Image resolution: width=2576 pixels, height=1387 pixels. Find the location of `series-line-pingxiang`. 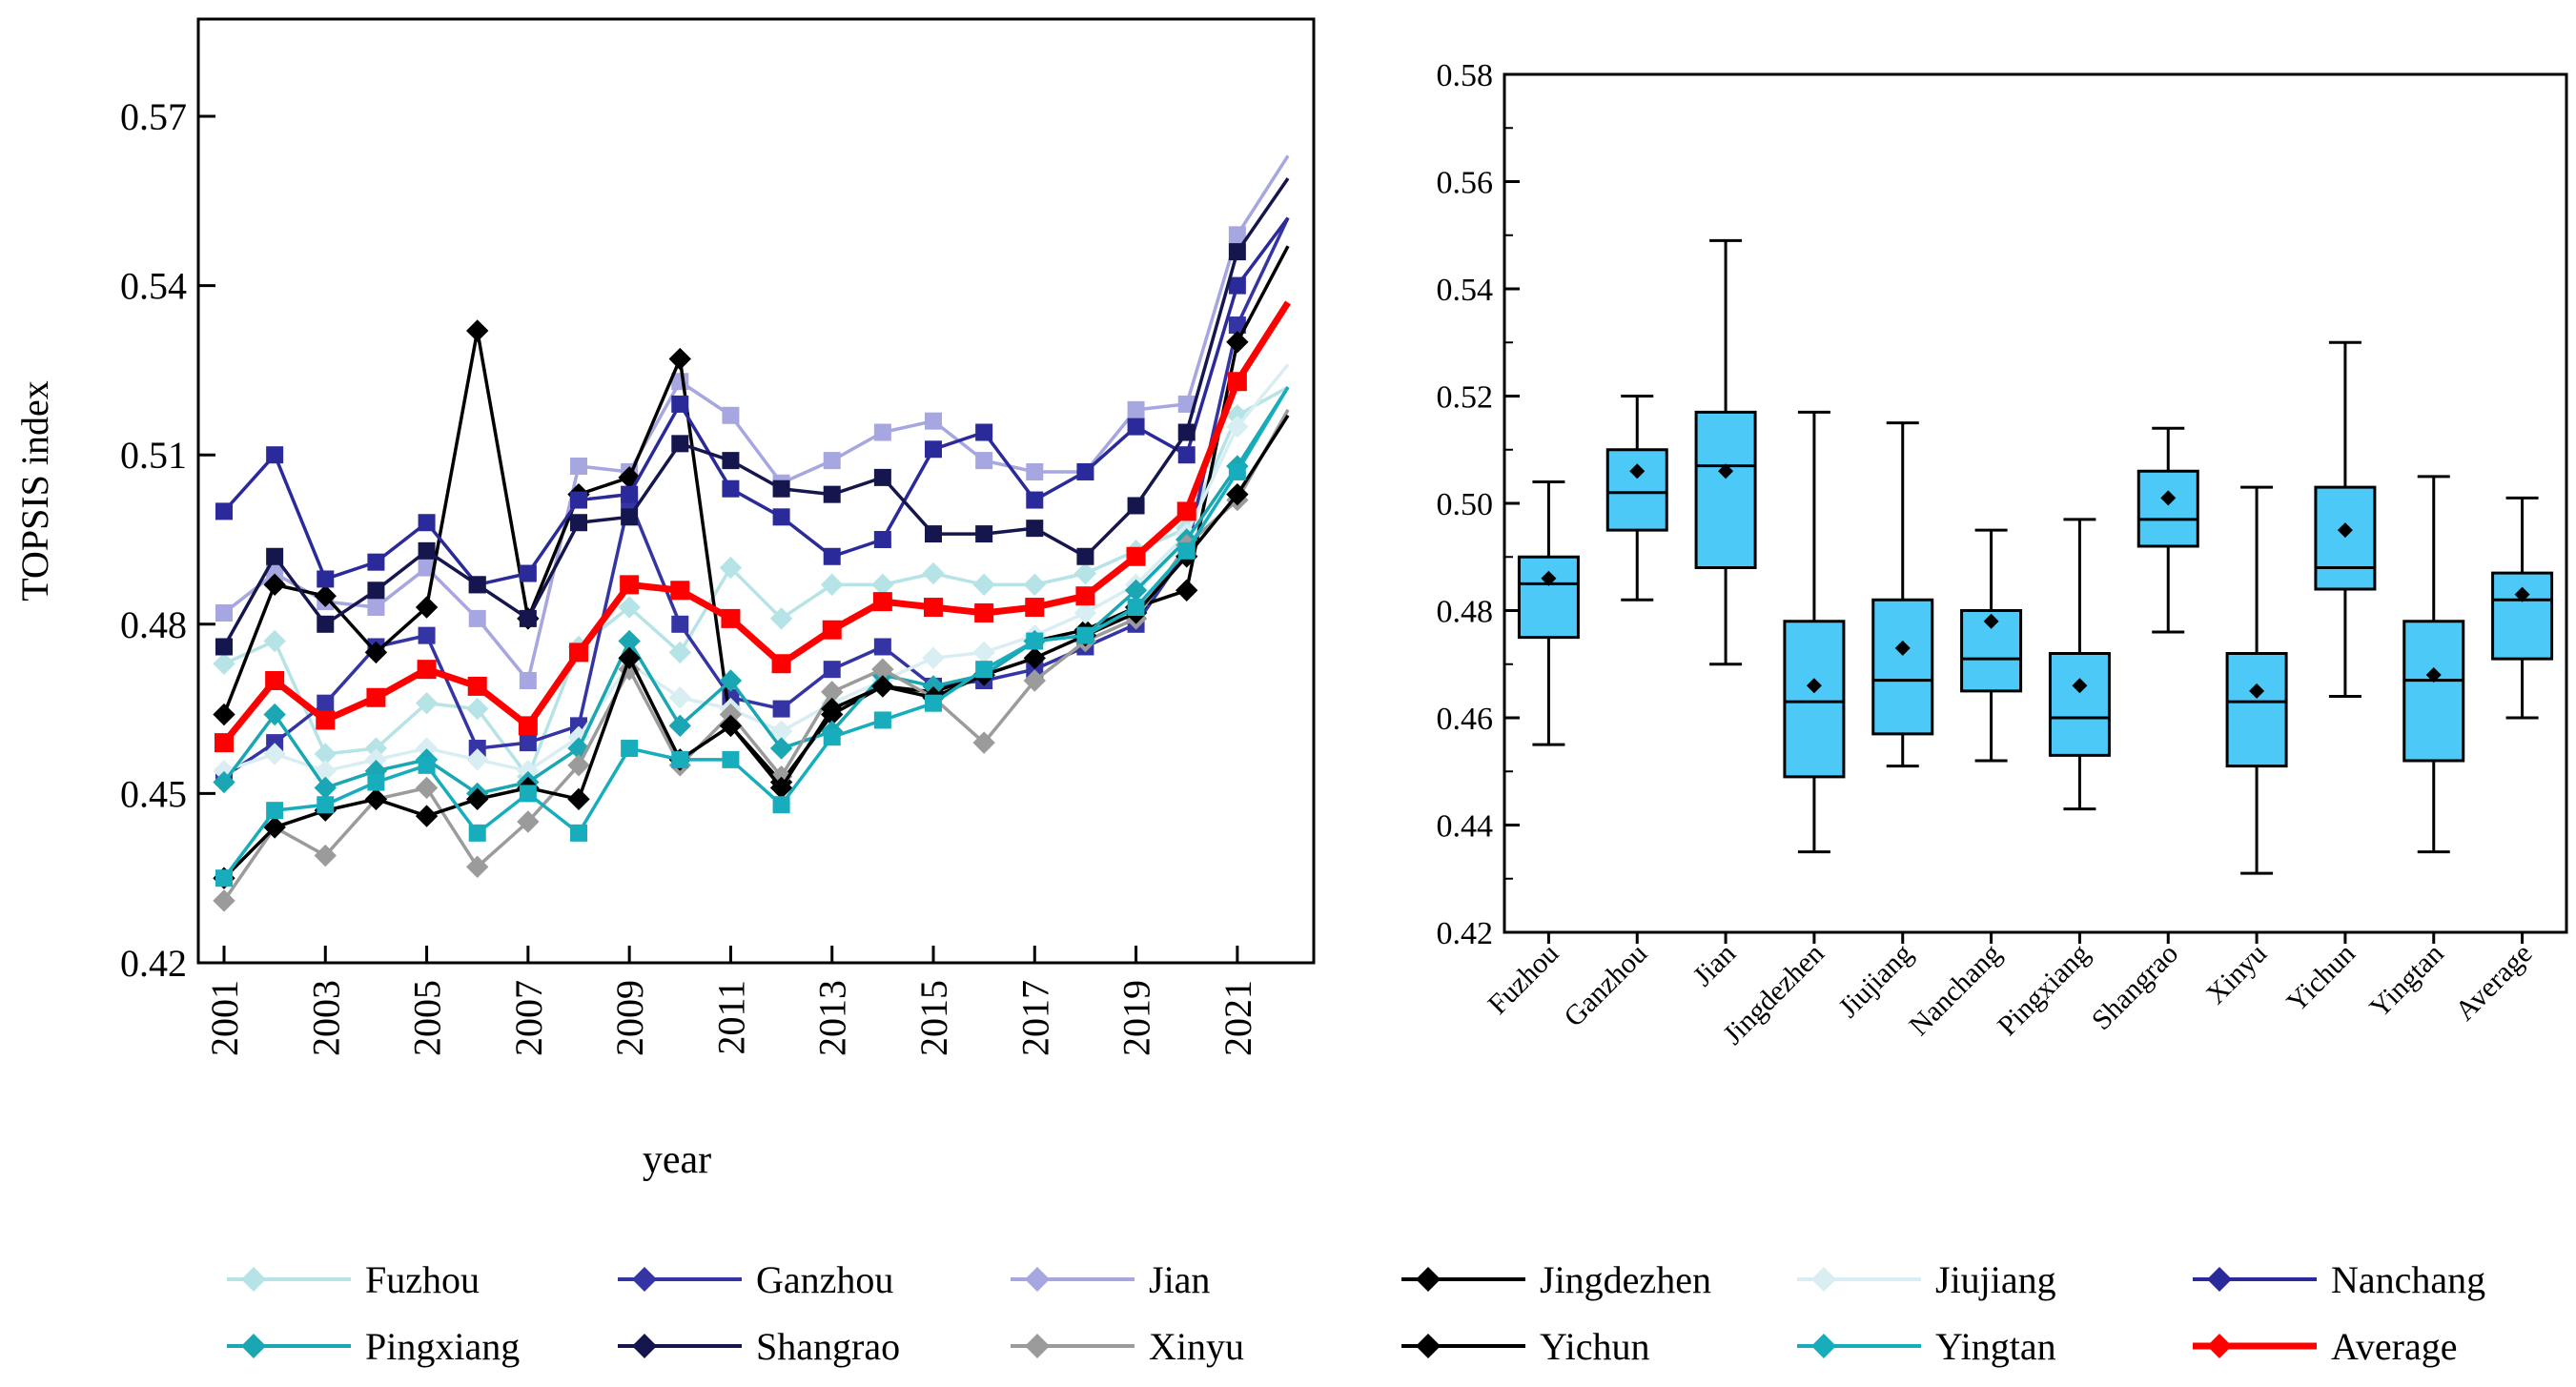

series-line-pingxiang is located at coordinates (756, 591).